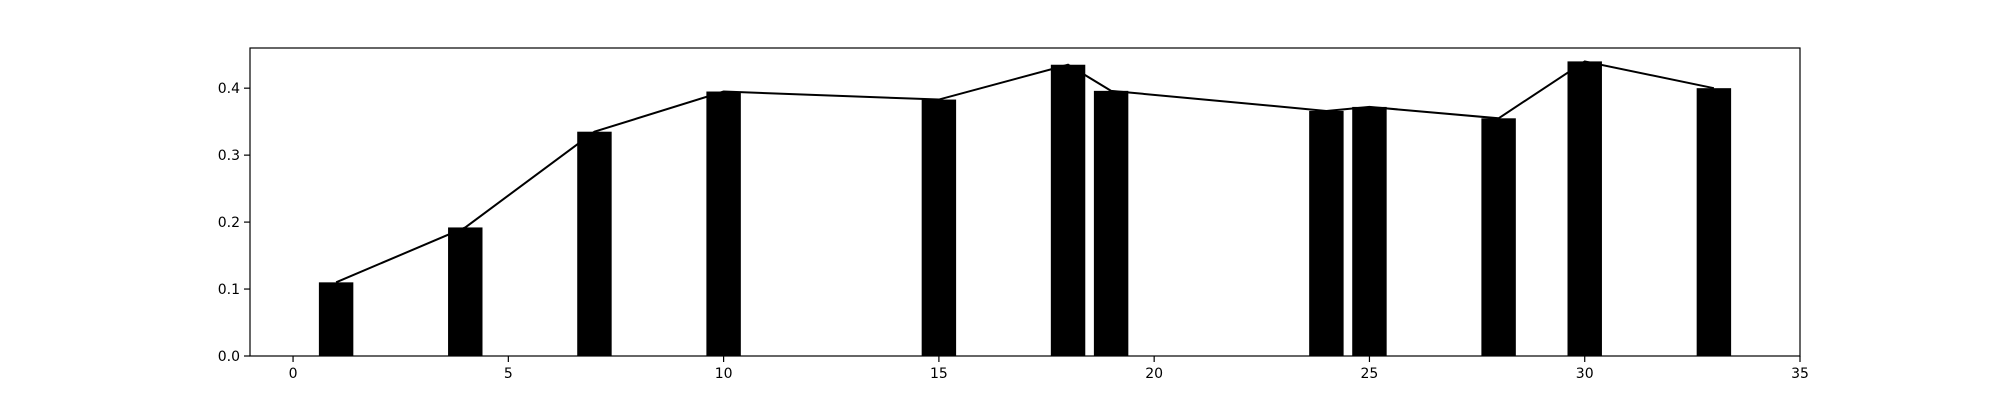  Describe the element at coordinates (229, 89) in the screenshot. I see `y-tick-label-0.4: 0.4` at that location.